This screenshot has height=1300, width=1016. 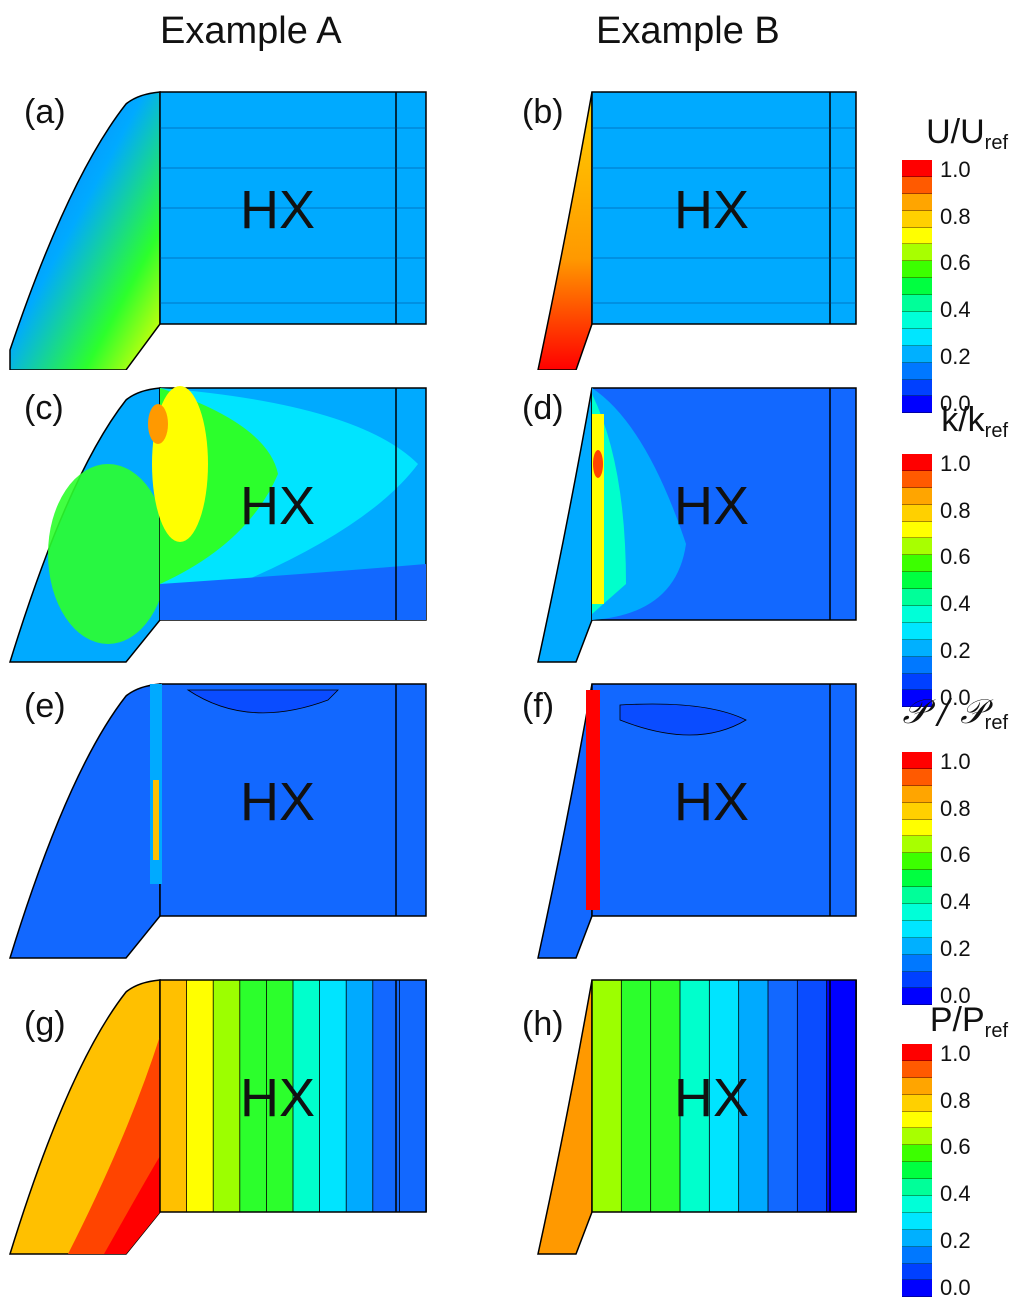 I want to click on panel-label-f: (f), so click(x=538, y=706).